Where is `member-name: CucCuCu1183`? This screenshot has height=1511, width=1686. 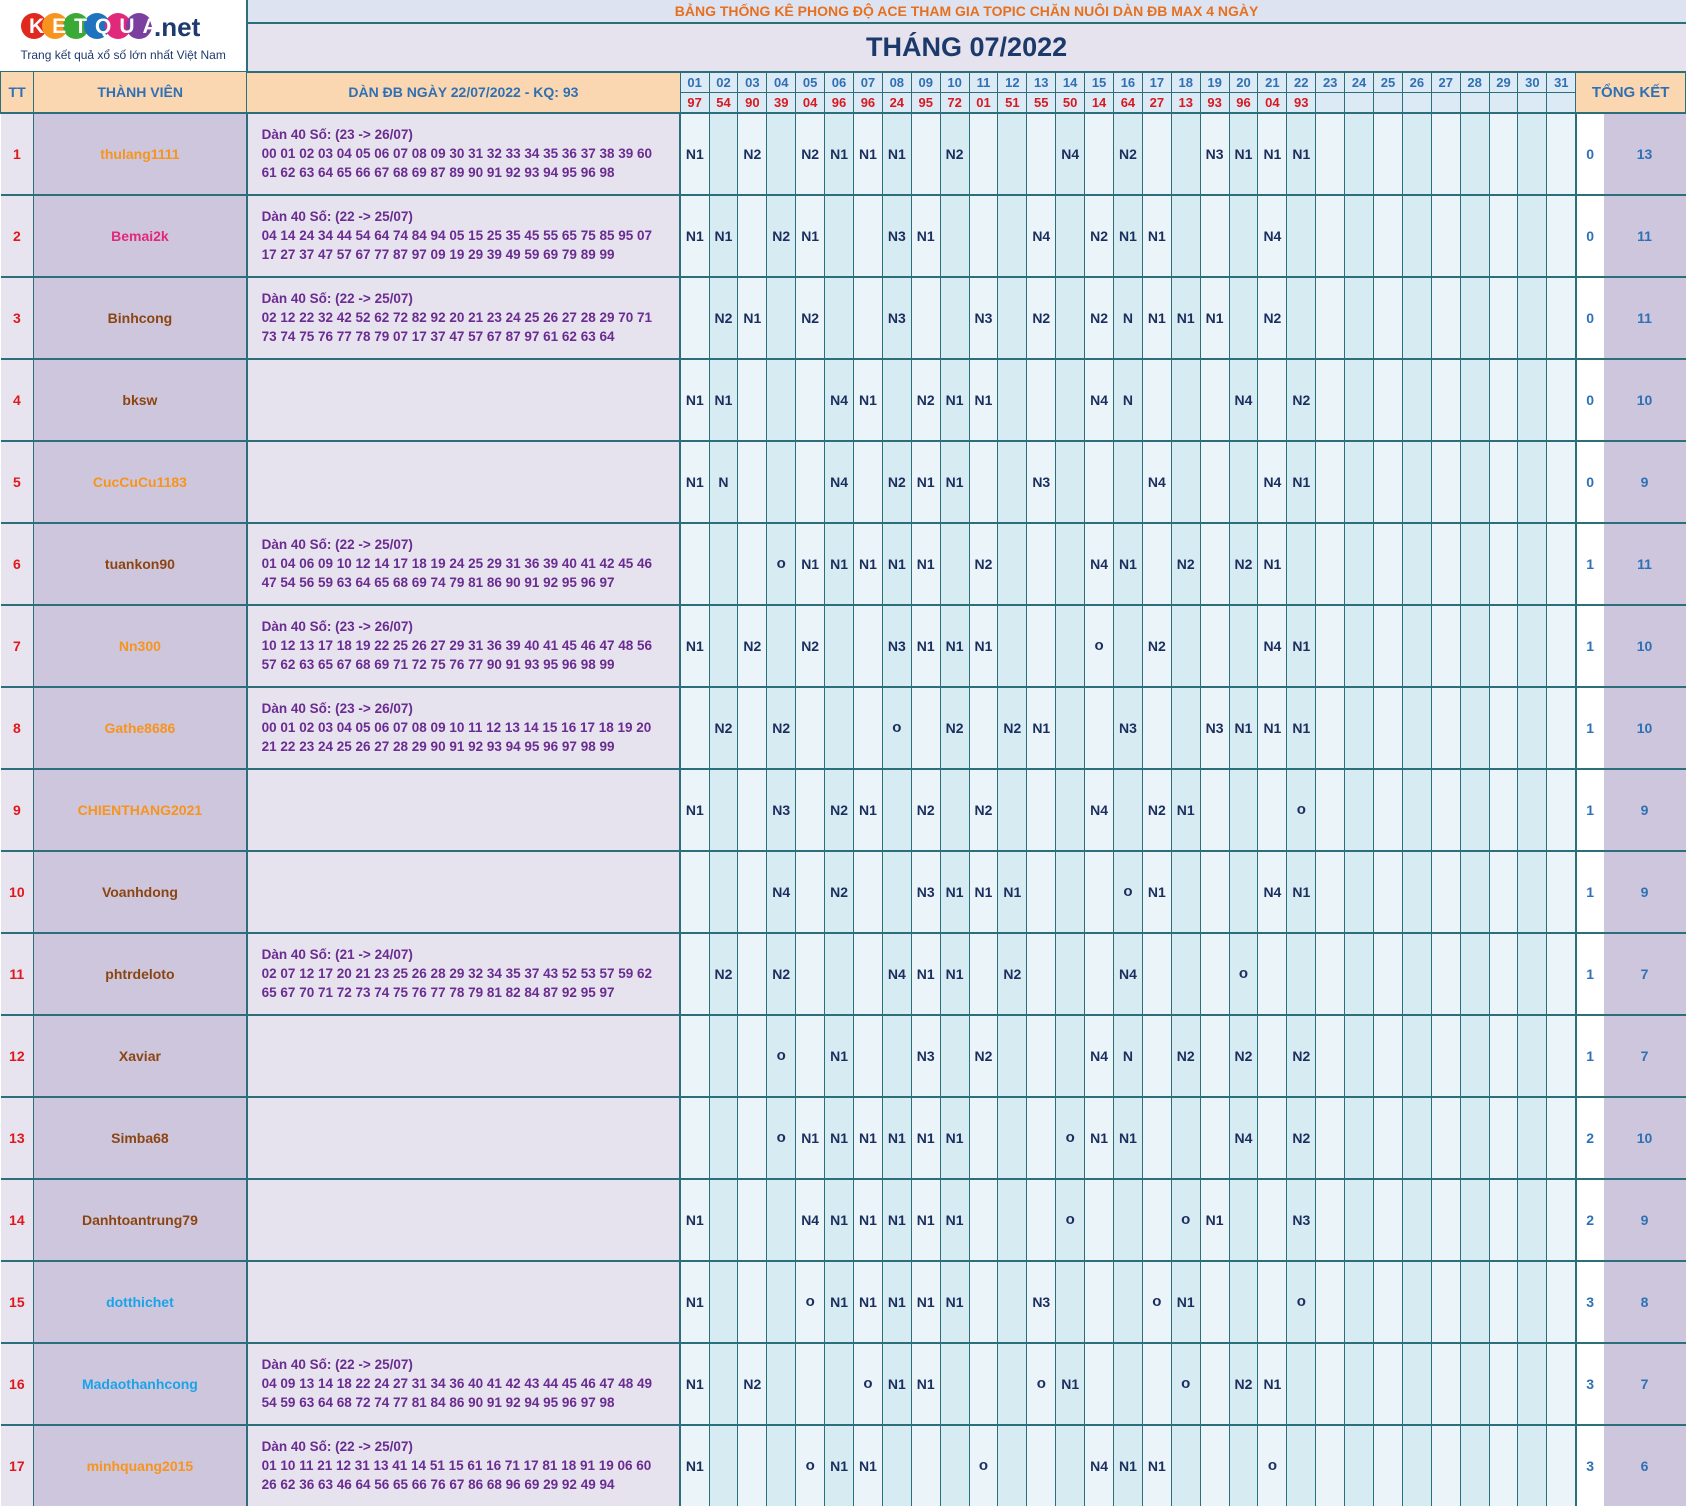
member-name: CucCuCu1183 is located at coordinates (140, 481).